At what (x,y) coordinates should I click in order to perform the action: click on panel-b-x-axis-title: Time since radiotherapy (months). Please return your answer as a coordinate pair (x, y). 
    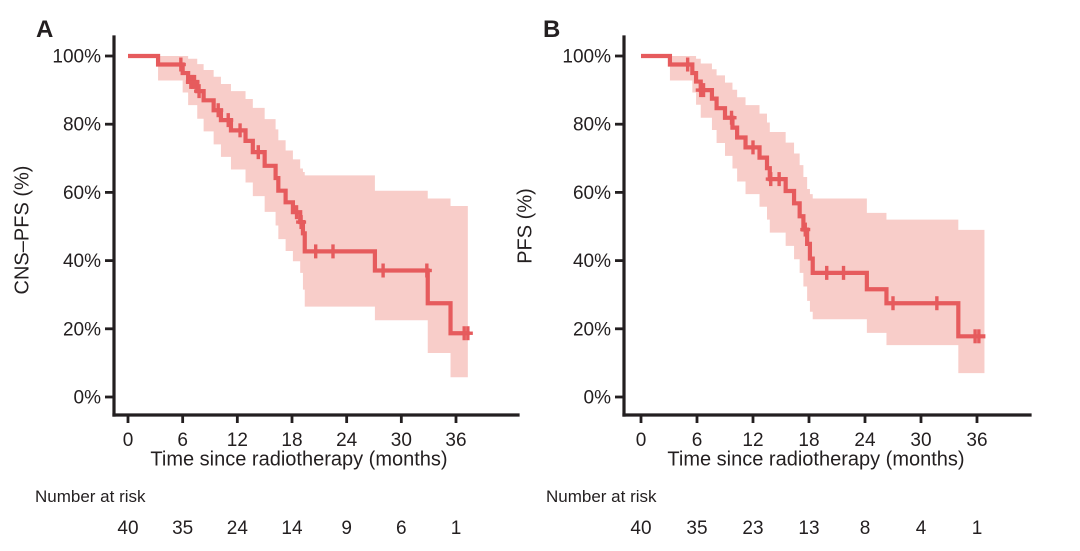
    Looking at the image, I should click on (816, 459).